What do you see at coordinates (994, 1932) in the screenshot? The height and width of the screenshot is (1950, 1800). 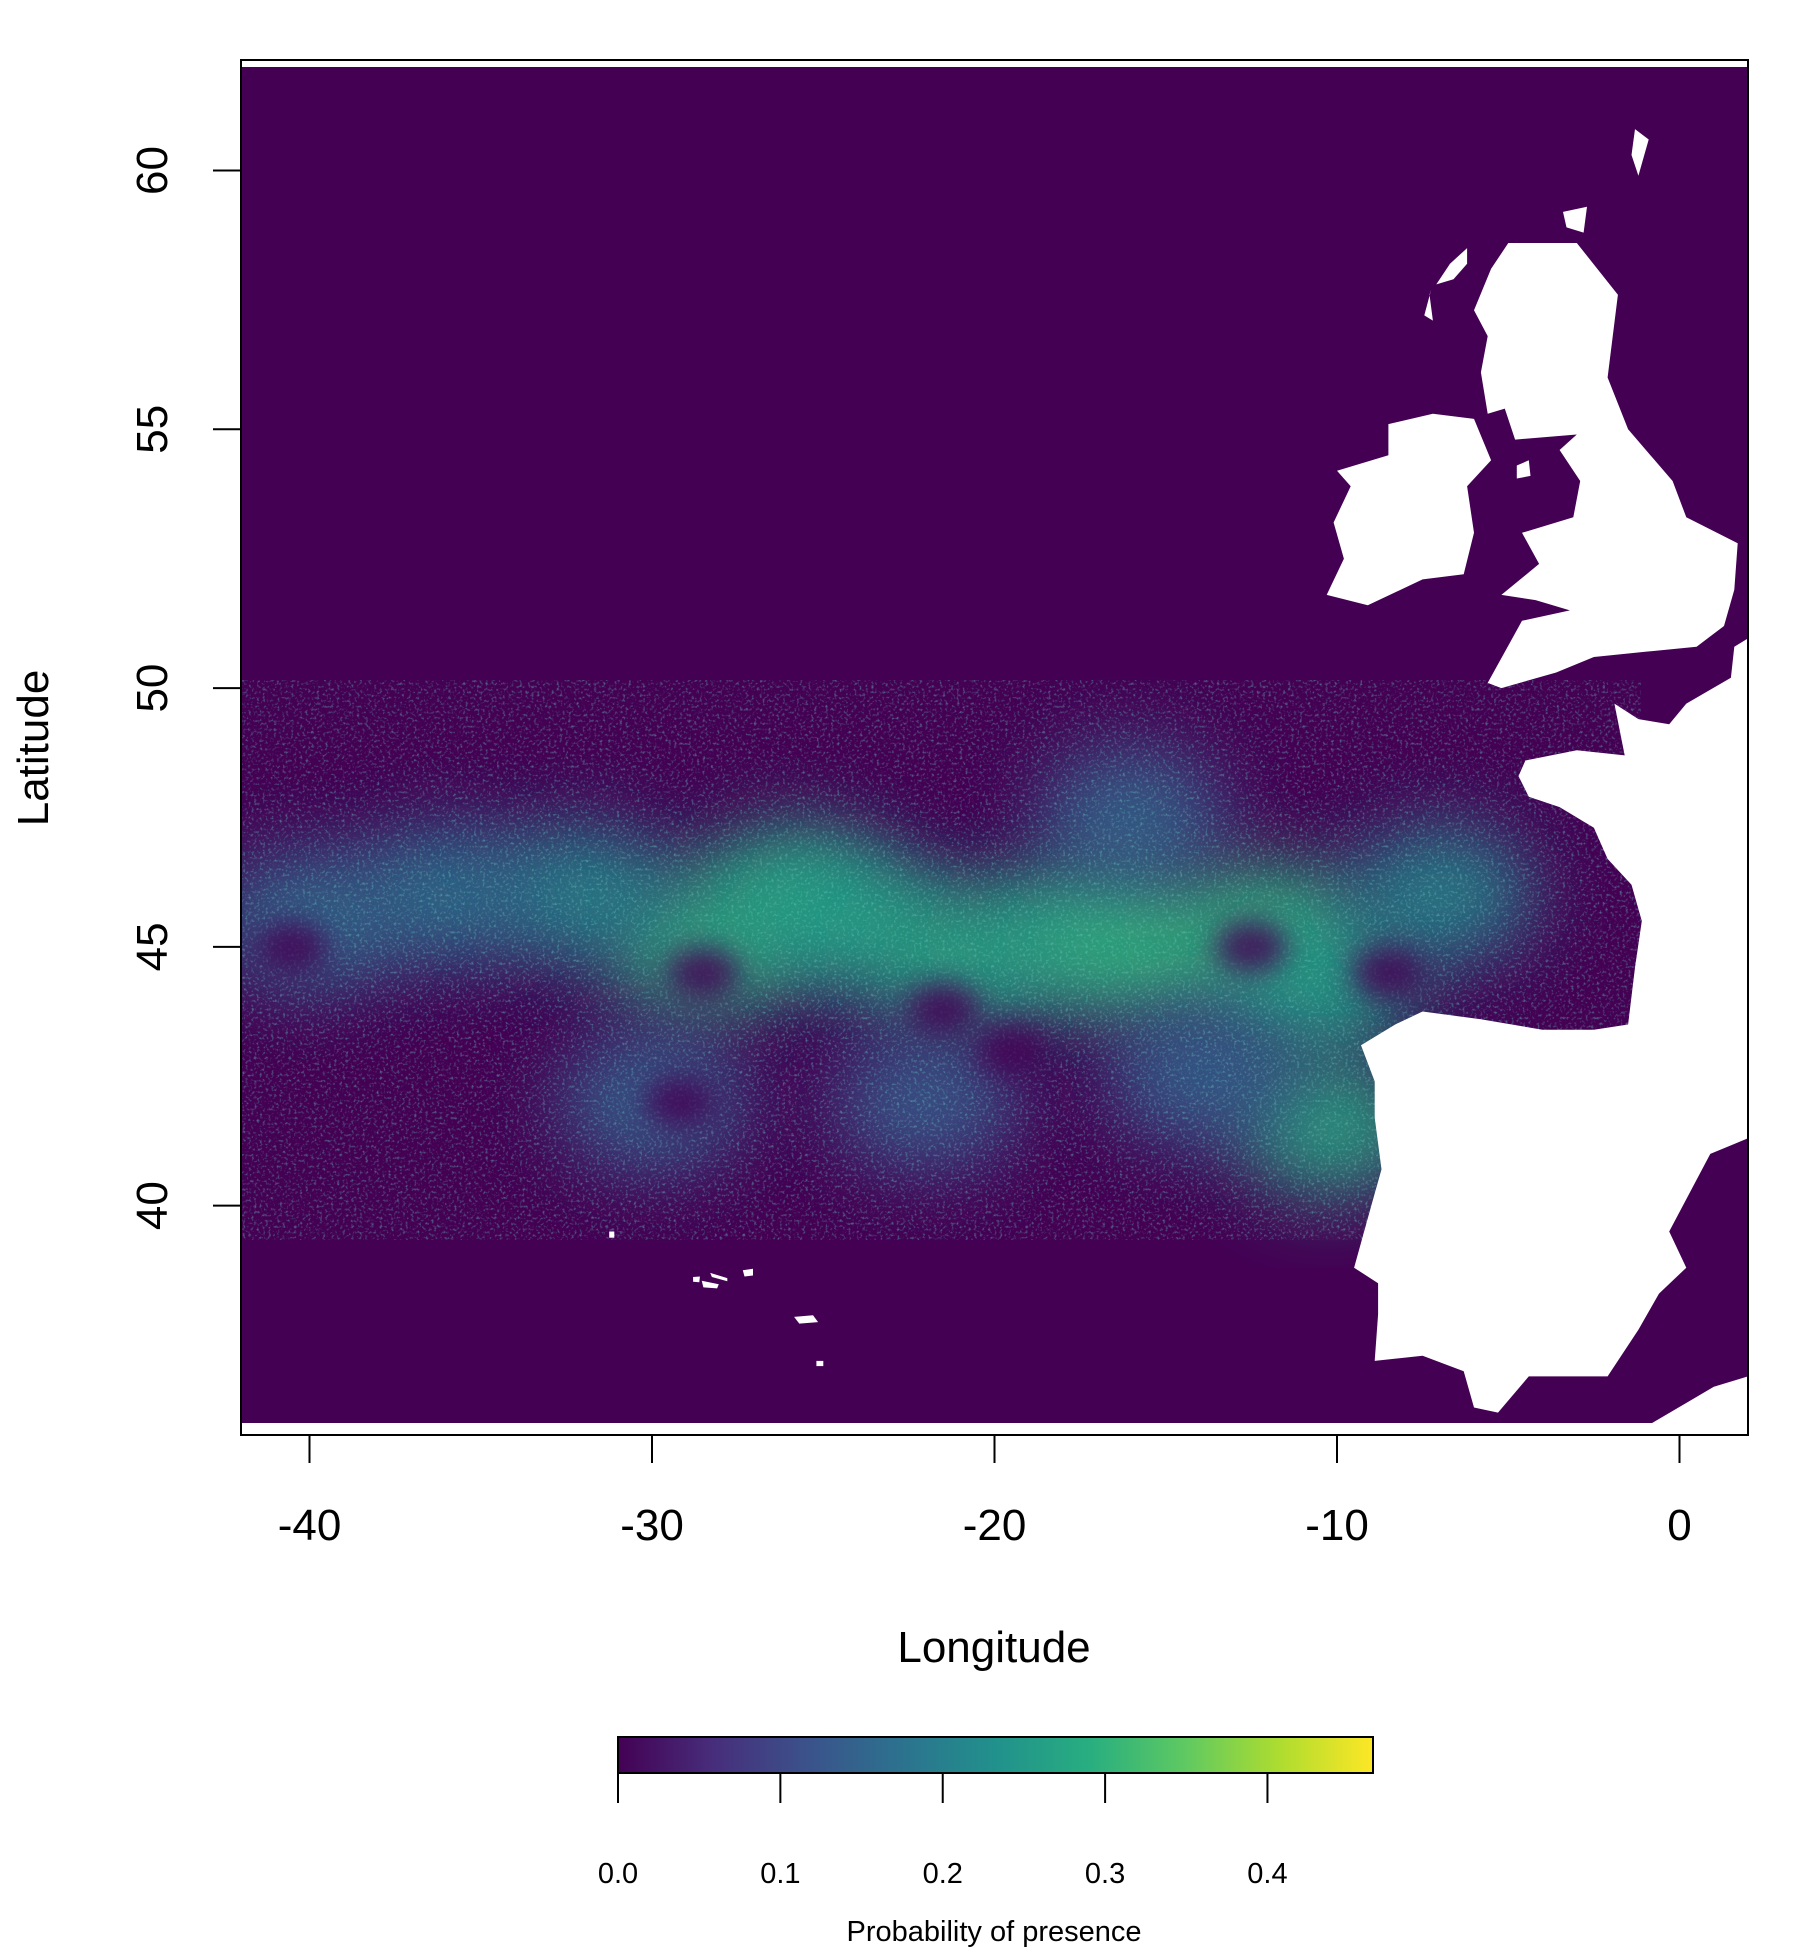 I see `colorbar-label: Probability of presence` at bounding box center [994, 1932].